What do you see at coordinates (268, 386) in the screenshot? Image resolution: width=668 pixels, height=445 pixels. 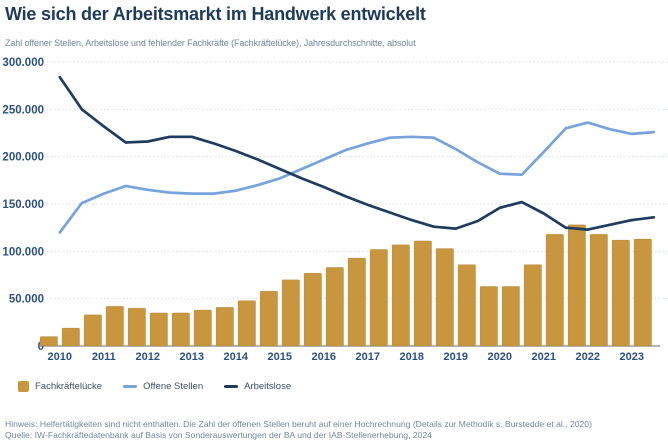 I see `legend-label: Arbeitslose` at bounding box center [268, 386].